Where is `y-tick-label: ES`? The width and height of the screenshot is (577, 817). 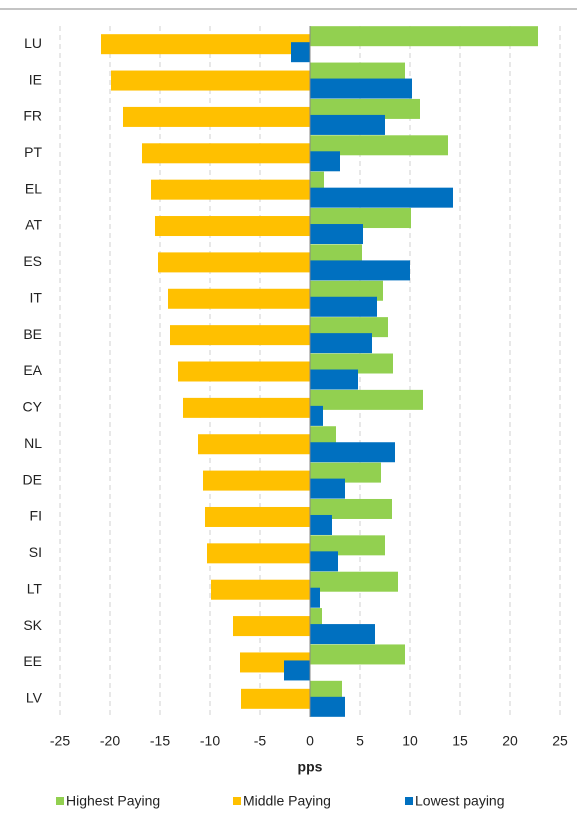 y-tick-label: ES is located at coordinates (32, 261).